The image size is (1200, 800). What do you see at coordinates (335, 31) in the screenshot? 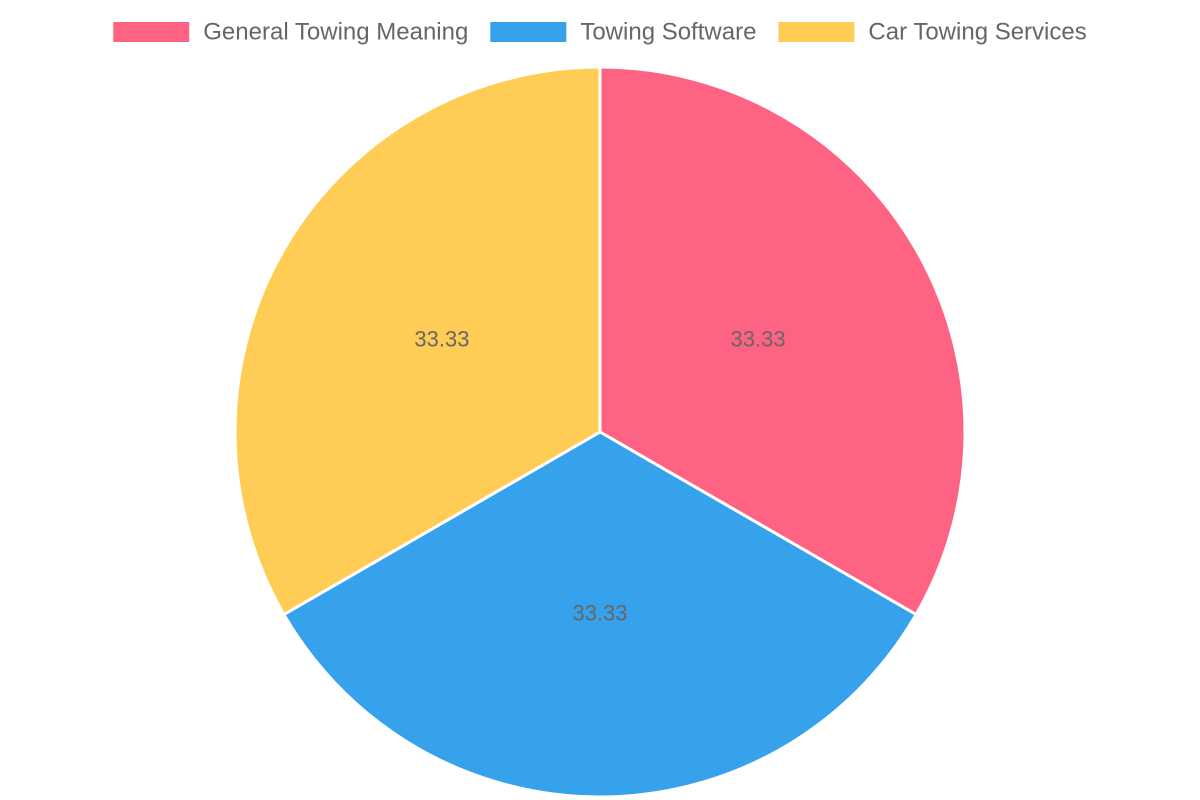
I see `legend-text: General Towing Meaning` at bounding box center [335, 31].